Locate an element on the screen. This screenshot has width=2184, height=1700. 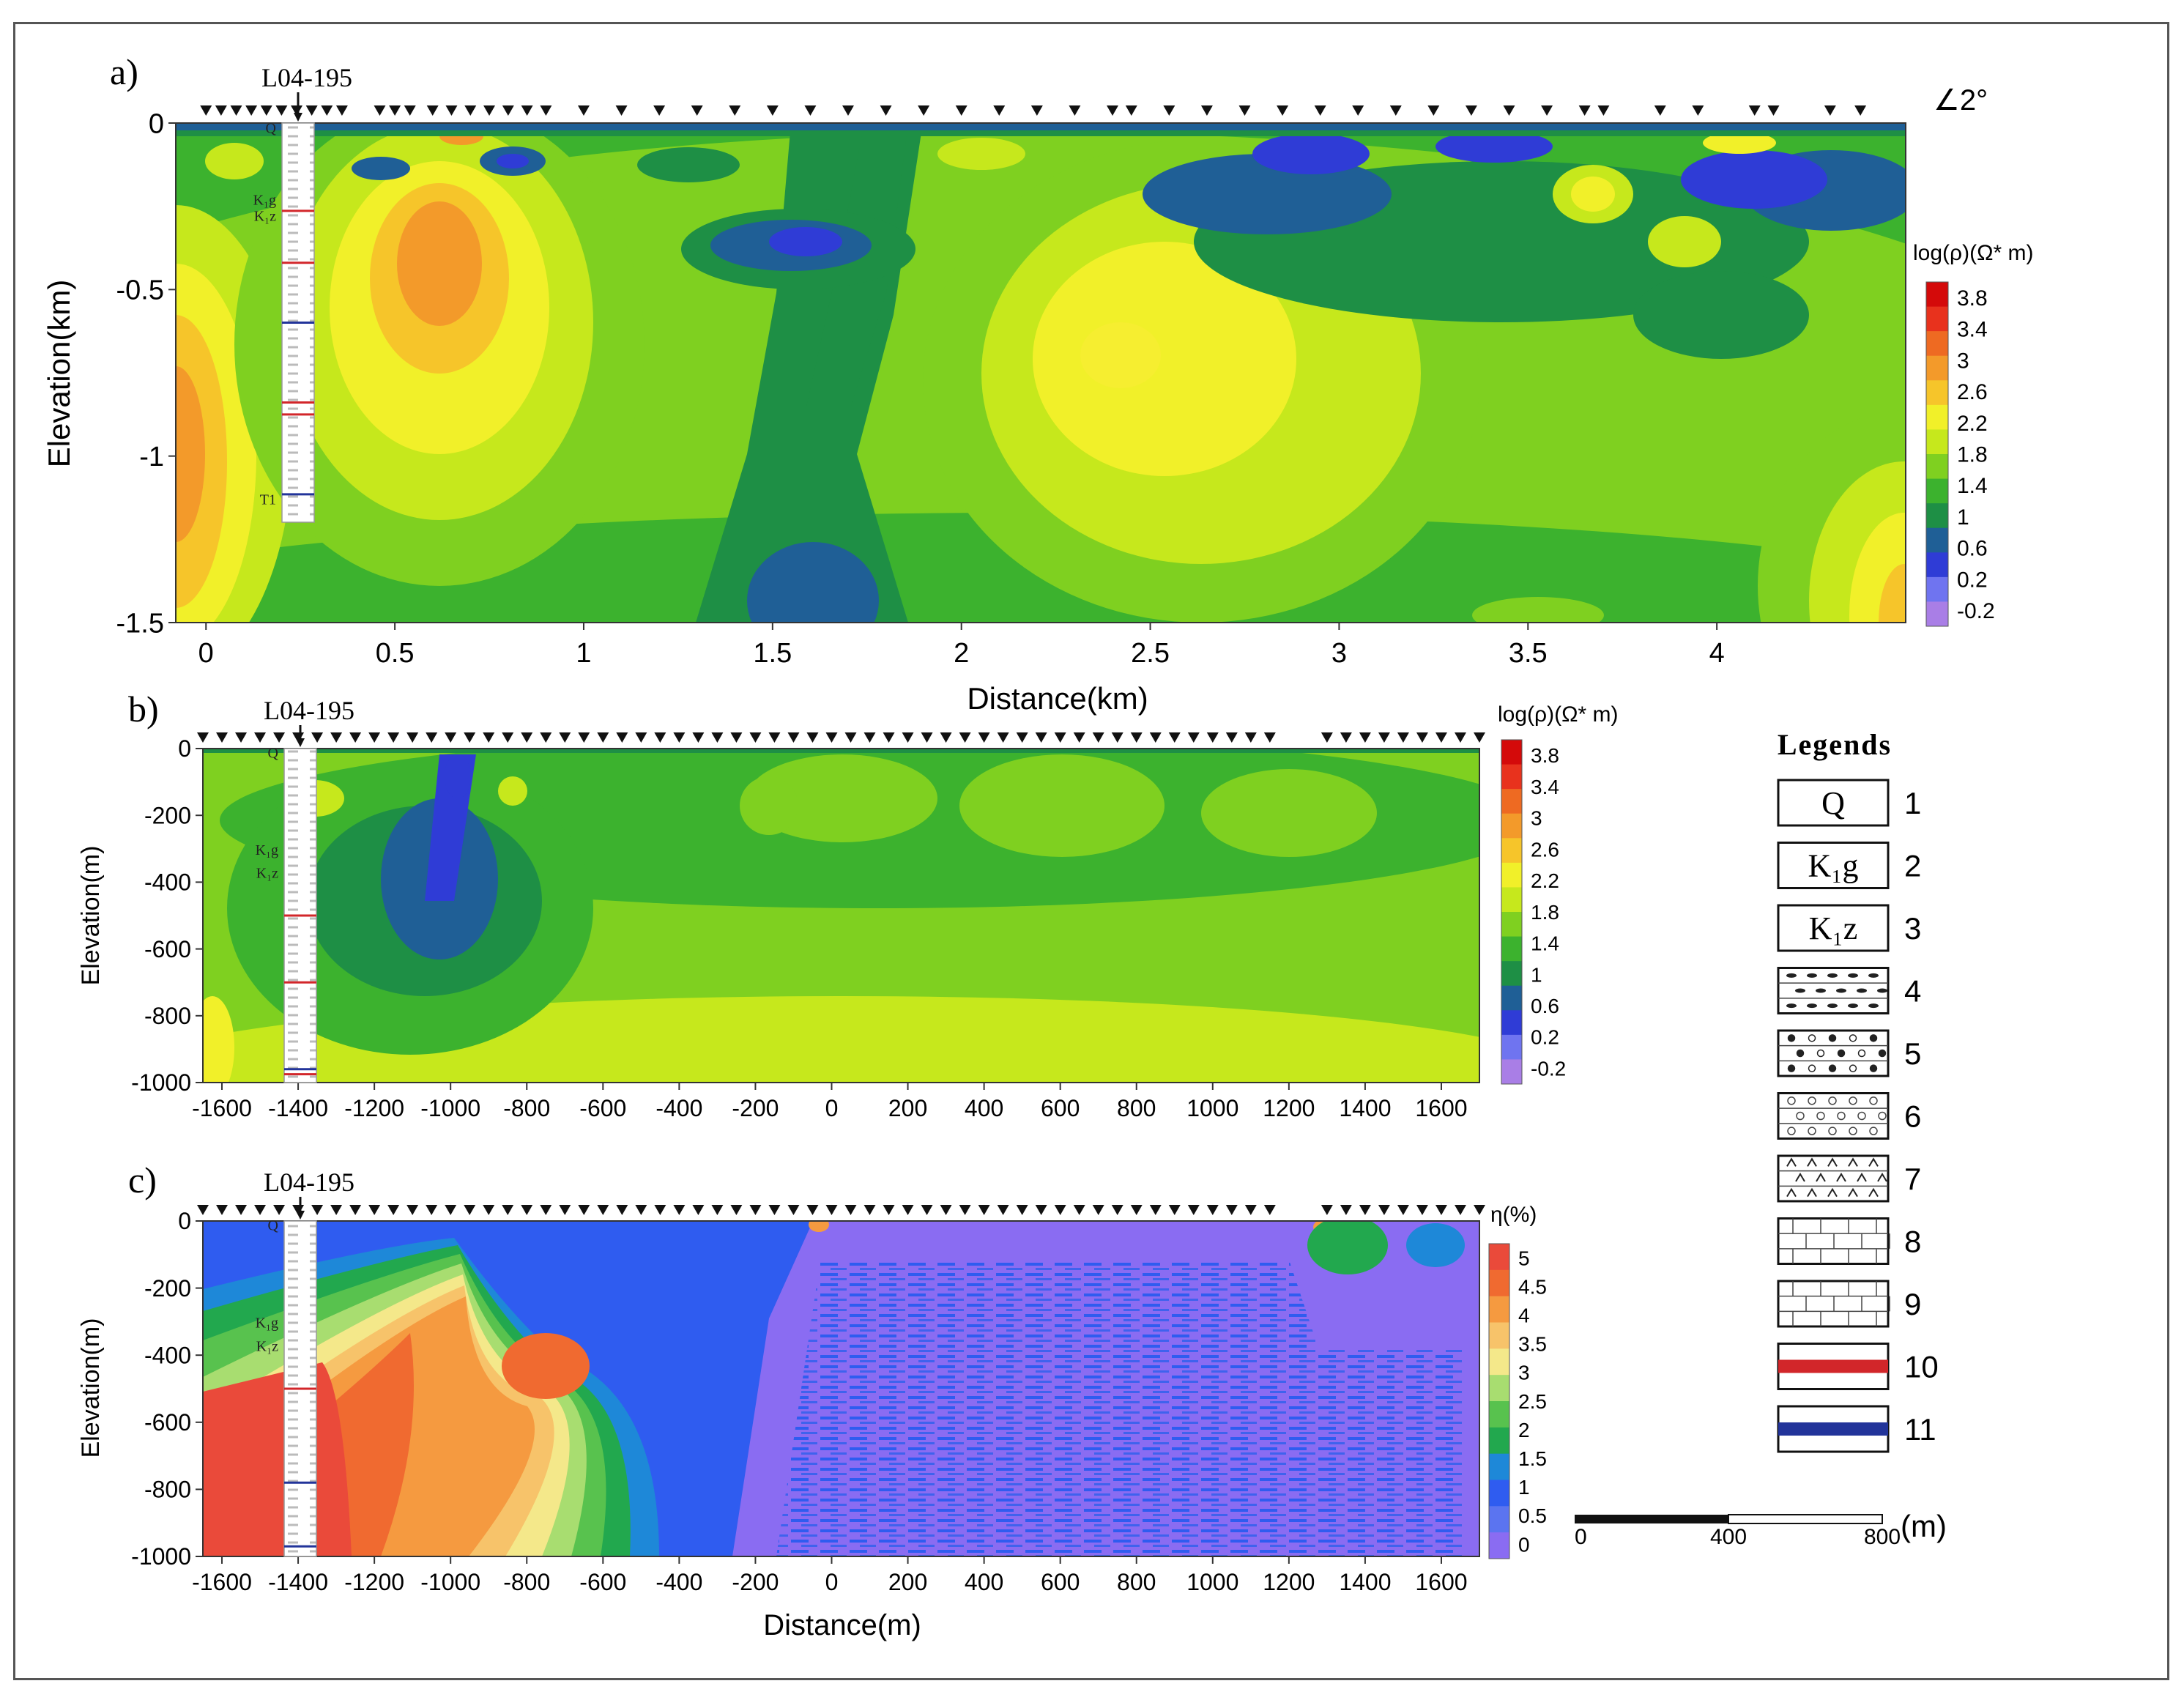
legend-number: 3 is located at coordinates (1913, 928).